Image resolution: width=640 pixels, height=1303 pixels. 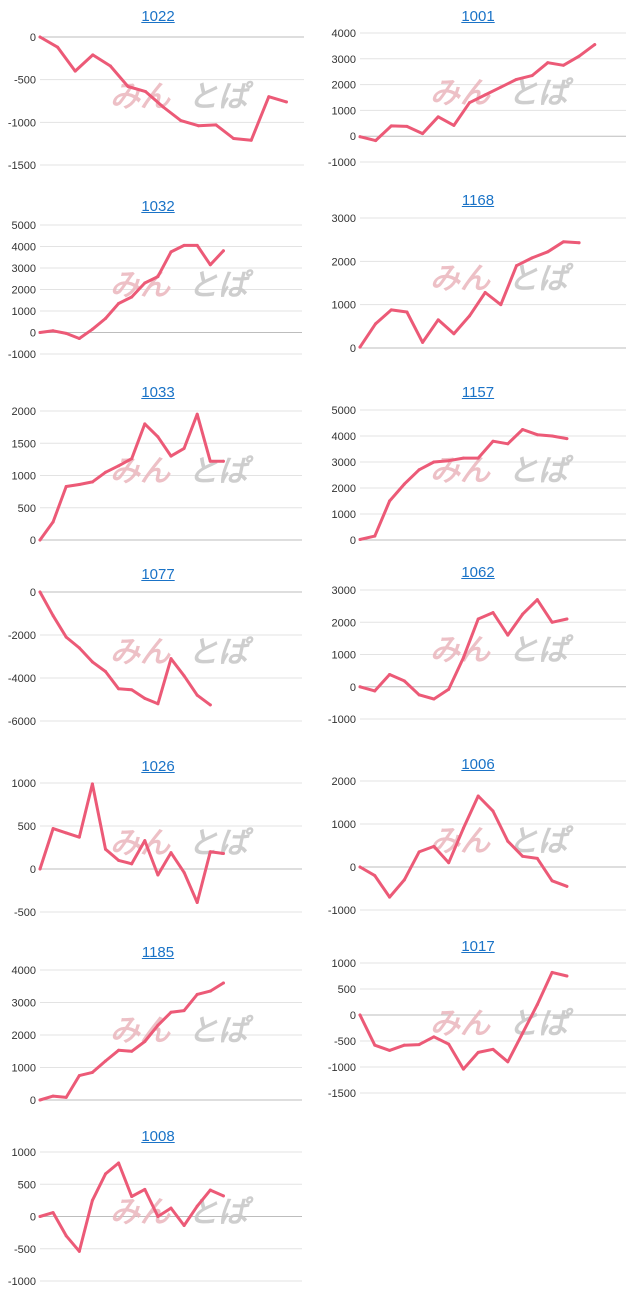 What do you see at coordinates (478, 572) in the screenshot?
I see `chart-title-link: 1062` at bounding box center [478, 572].